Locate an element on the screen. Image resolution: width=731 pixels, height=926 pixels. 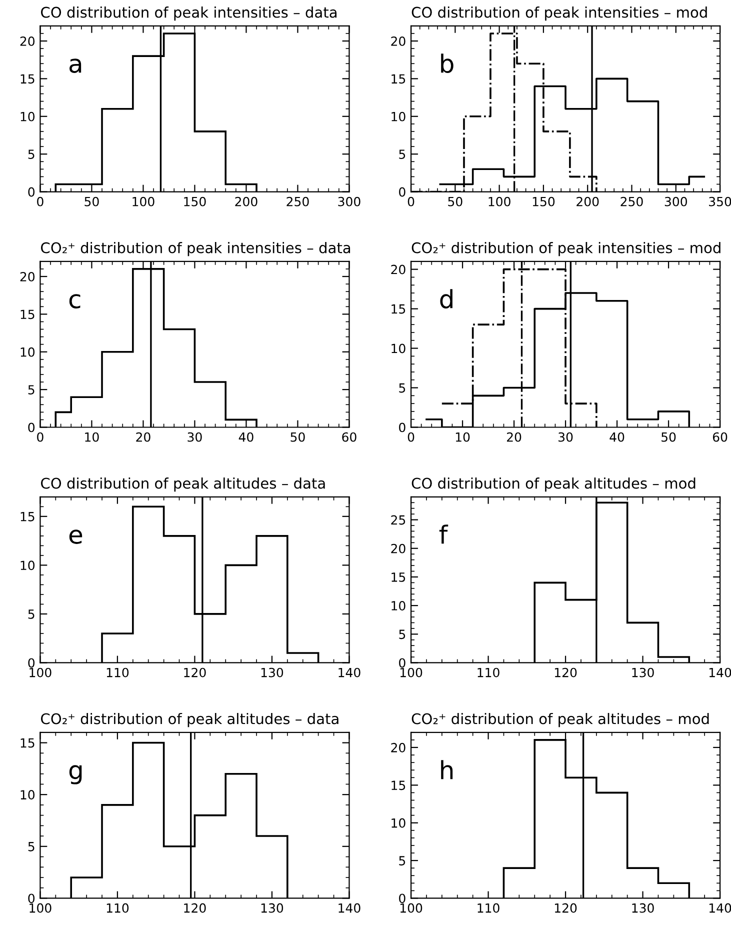
x-tick-label: 350 is located at coordinates (720, 201).